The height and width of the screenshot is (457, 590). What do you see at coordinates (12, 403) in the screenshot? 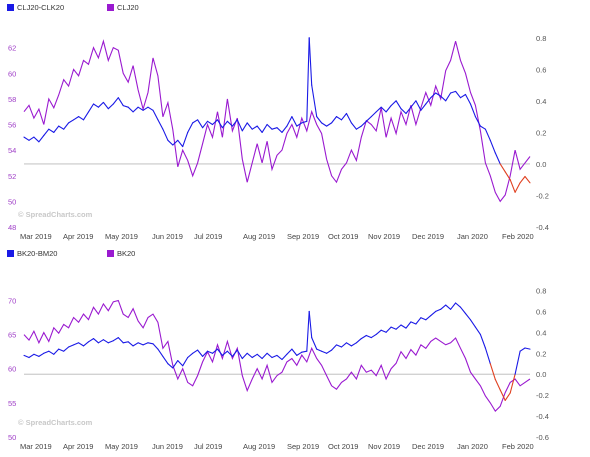
I see `left-tick-label: 55` at bounding box center [12, 403].